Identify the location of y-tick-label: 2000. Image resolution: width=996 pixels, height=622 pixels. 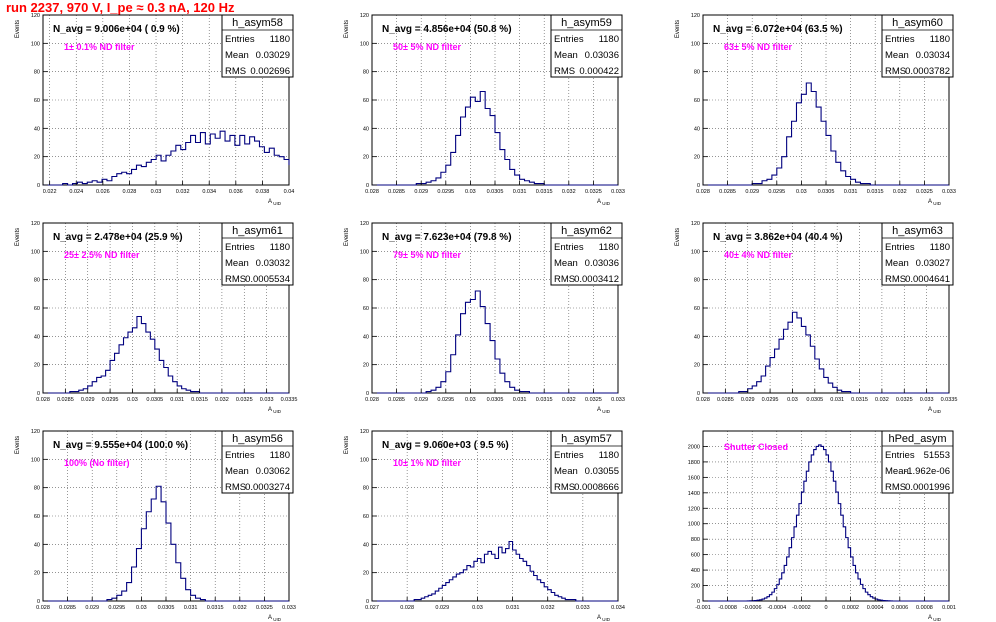
(694, 447).